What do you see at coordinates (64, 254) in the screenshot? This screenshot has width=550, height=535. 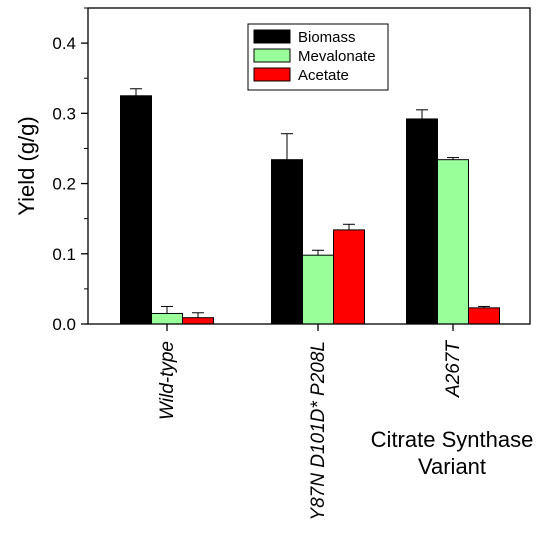 I see `y-tick-label-1: 0.1` at bounding box center [64, 254].